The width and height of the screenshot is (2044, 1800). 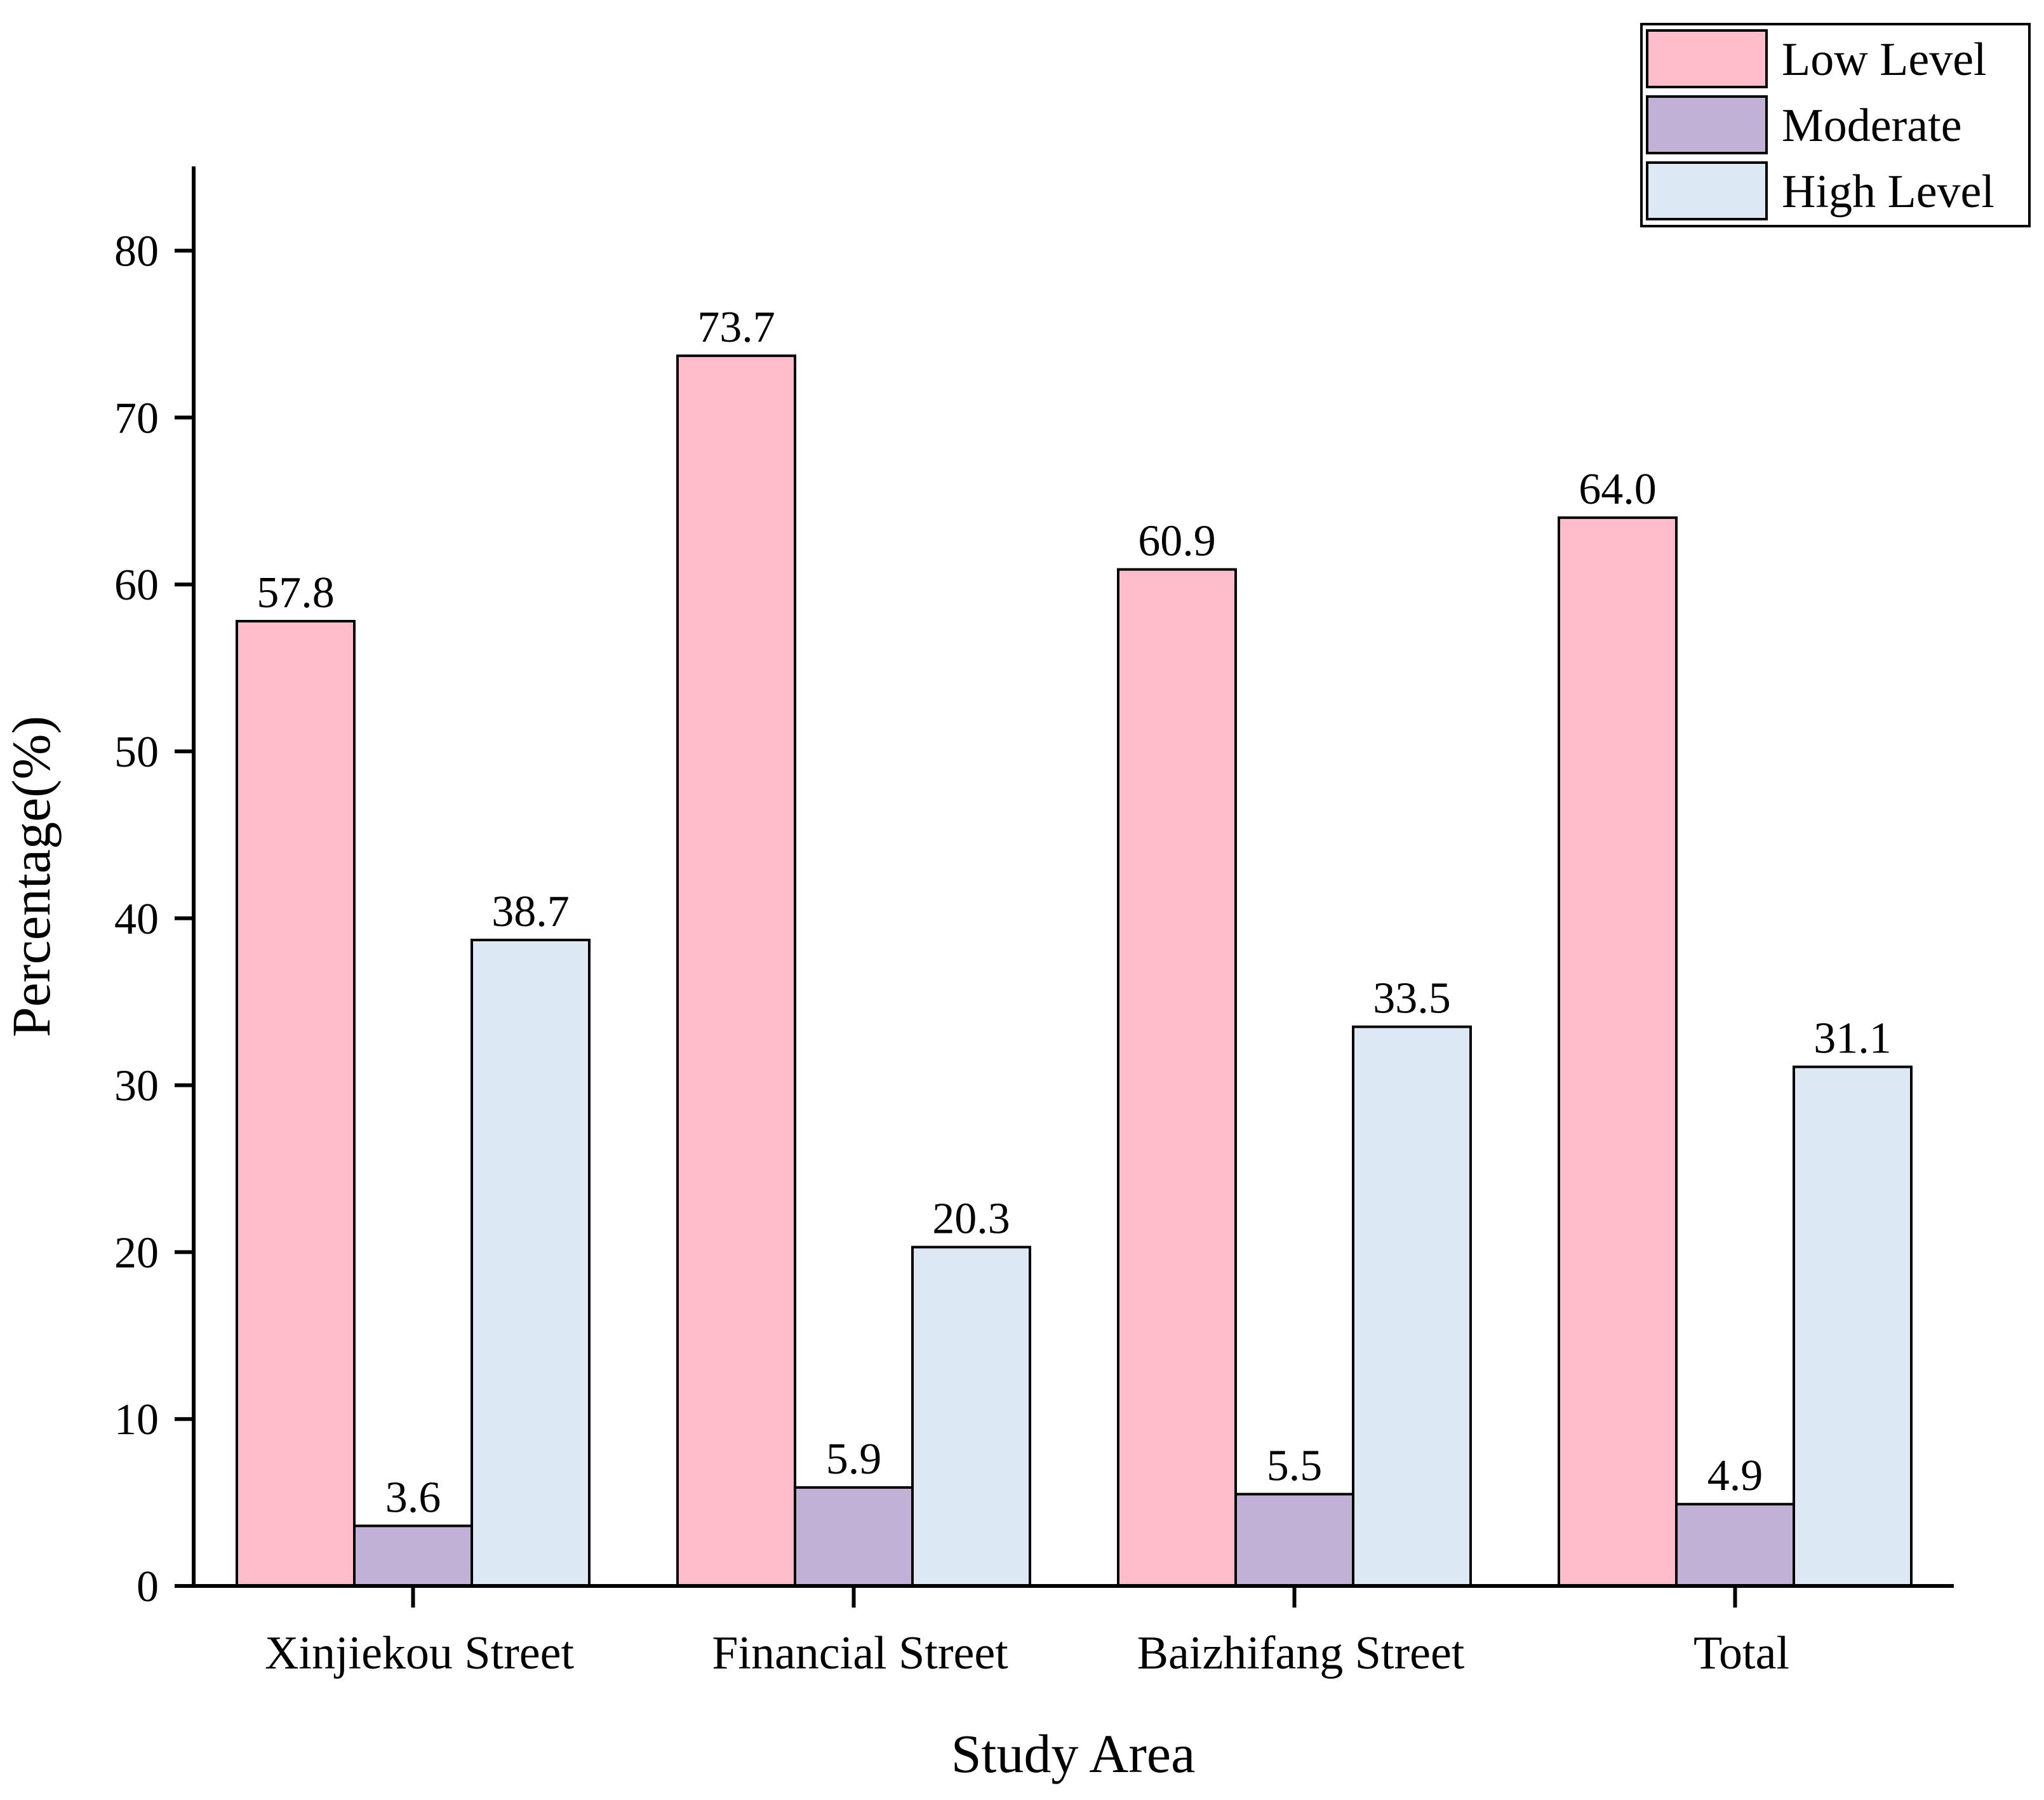 What do you see at coordinates (1741, 1653) in the screenshot?
I see `x-category-label: Total` at bounding box center [1741, 1653].